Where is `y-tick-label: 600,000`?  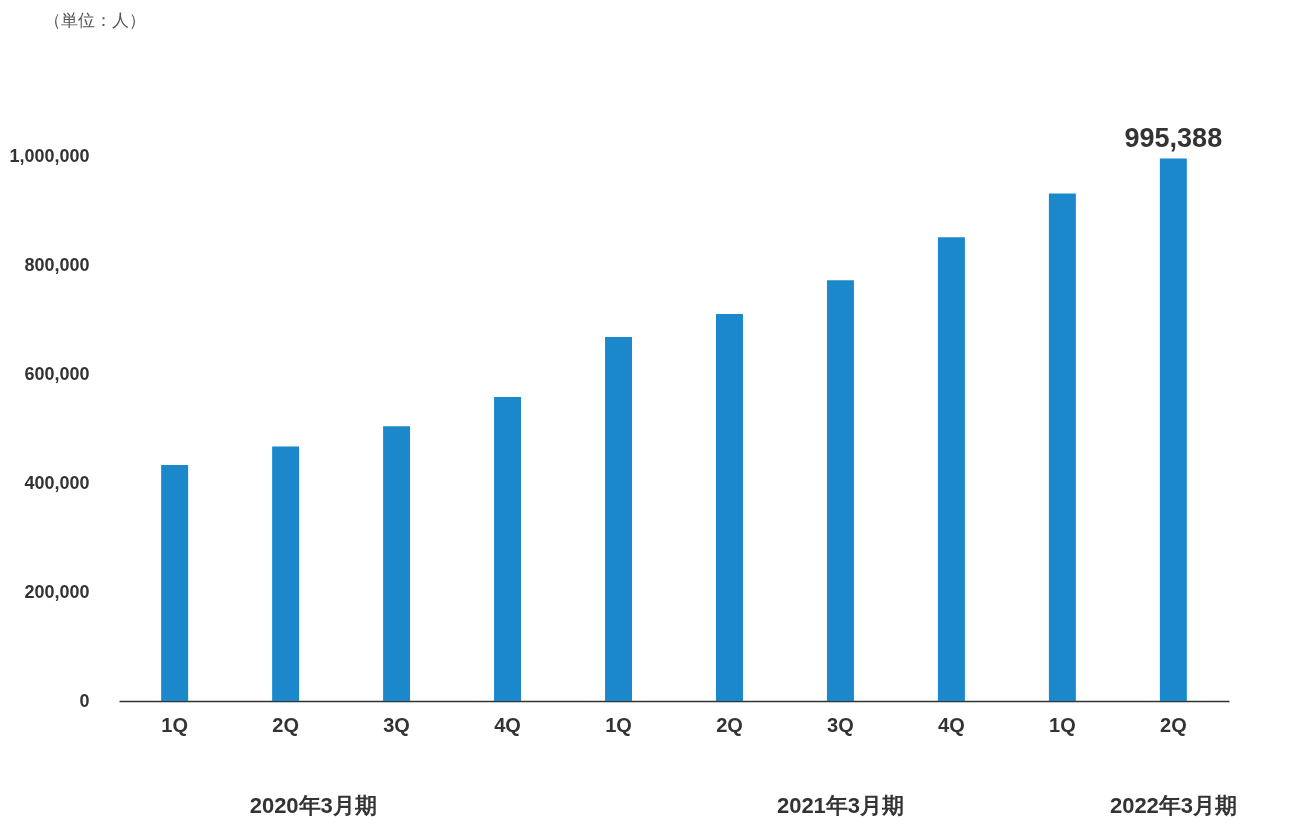 y-tick-label: 600,000 is located at coordinates (57, 373).